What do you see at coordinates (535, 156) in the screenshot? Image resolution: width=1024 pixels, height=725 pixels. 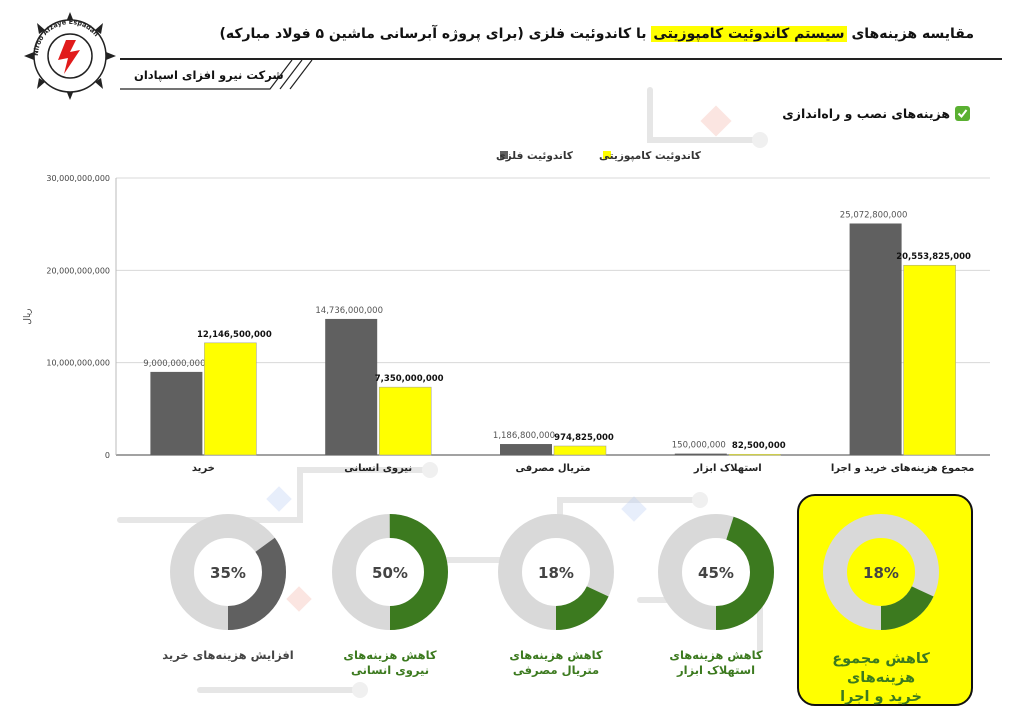 I see `legend-entry: کاندوئیت فلزی` at bounding box center [535, 156].